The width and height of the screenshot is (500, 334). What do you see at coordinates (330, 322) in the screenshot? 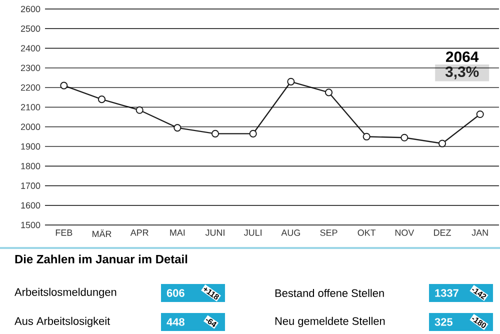
I see `text: Neu gemeldete Stellen` at bounding box center [330, 322].